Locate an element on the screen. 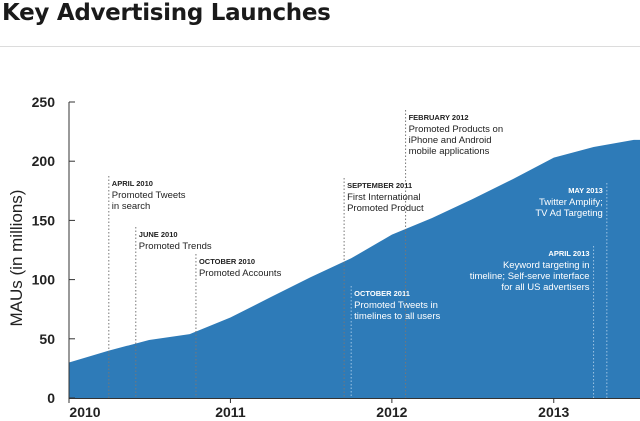 Image resolution: width=640 pixels, height=421 pixels. annotation-date: APRIL 2010 is located at coordinates (132, 183).